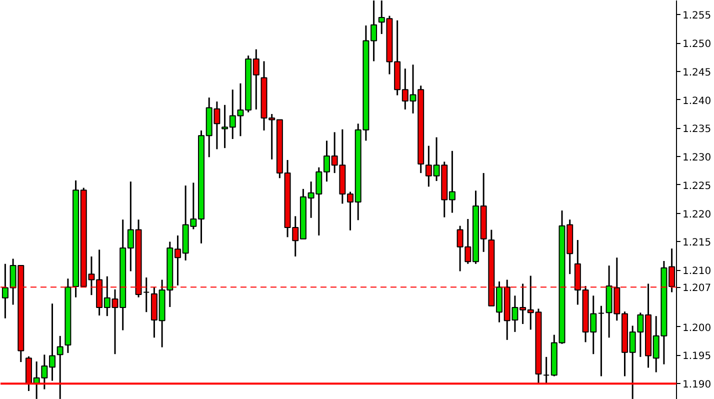 The width and height of the screenshot is (714, 399). What do you see at coordinates (697, 328) in the screenshot?
I see `y-tick-label: 1.200` at bounding box center [697, 328].